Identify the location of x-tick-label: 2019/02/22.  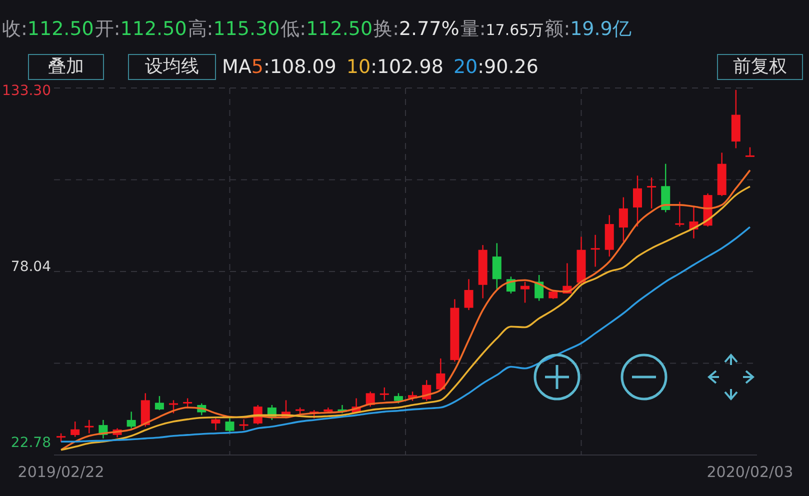
(61, 472).